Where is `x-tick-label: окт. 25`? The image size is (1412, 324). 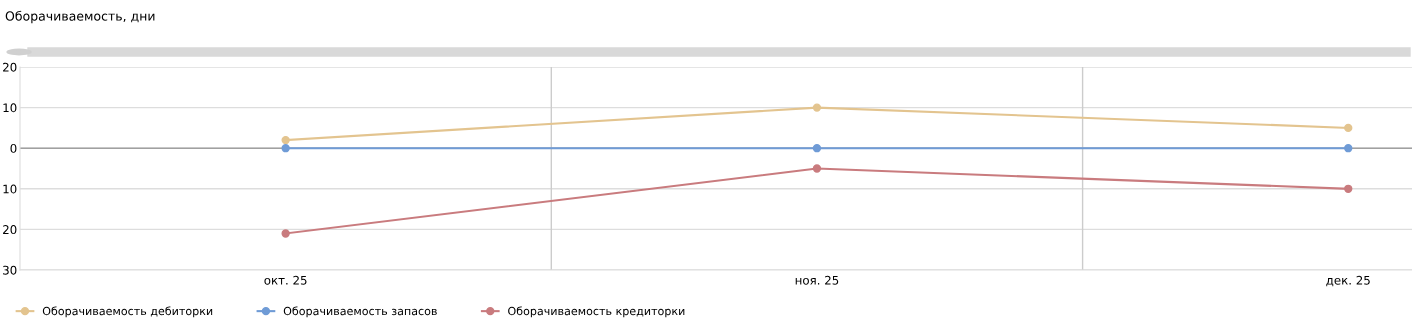
x-tick-label: окт. 25 is located at coordinates (285, 280).